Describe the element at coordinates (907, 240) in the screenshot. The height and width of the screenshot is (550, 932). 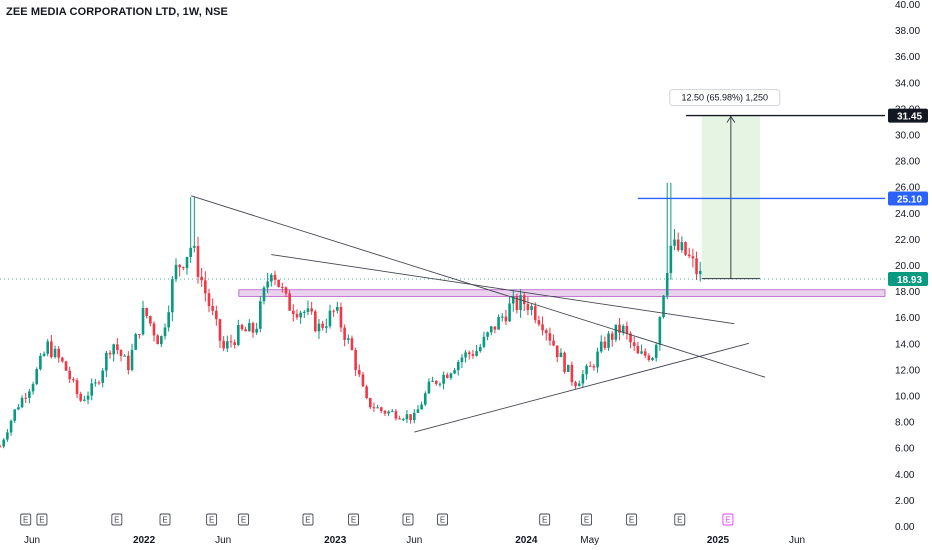
I see `y-tick-label: 22.00` at that location.